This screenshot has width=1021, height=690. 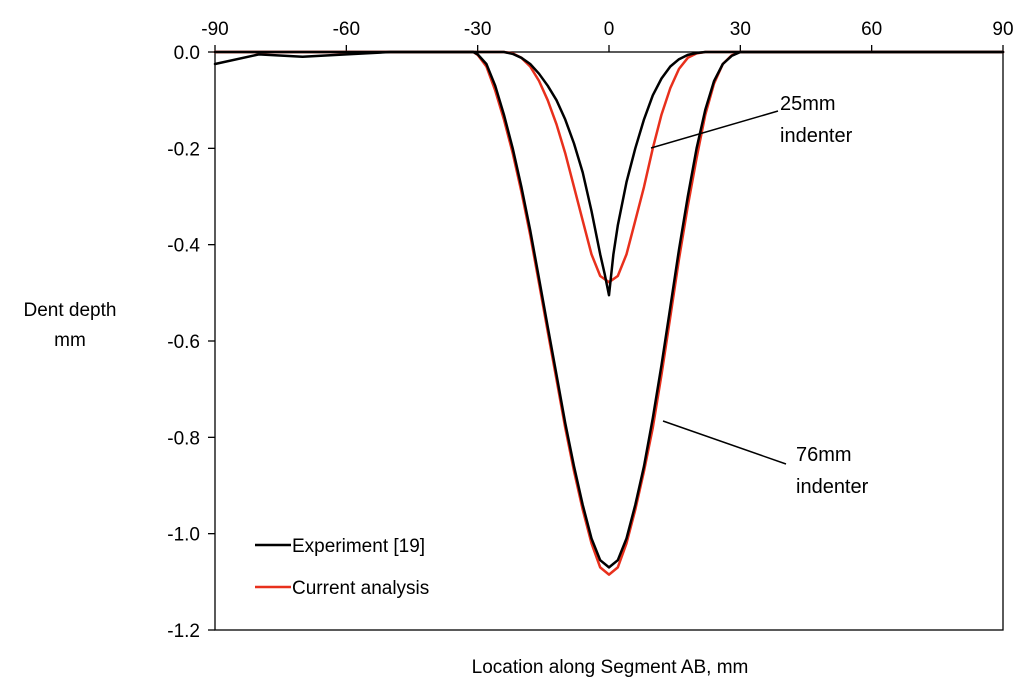 I want to click on annotation-25mm-line-1: 25mm, so click(x=808, y=104).